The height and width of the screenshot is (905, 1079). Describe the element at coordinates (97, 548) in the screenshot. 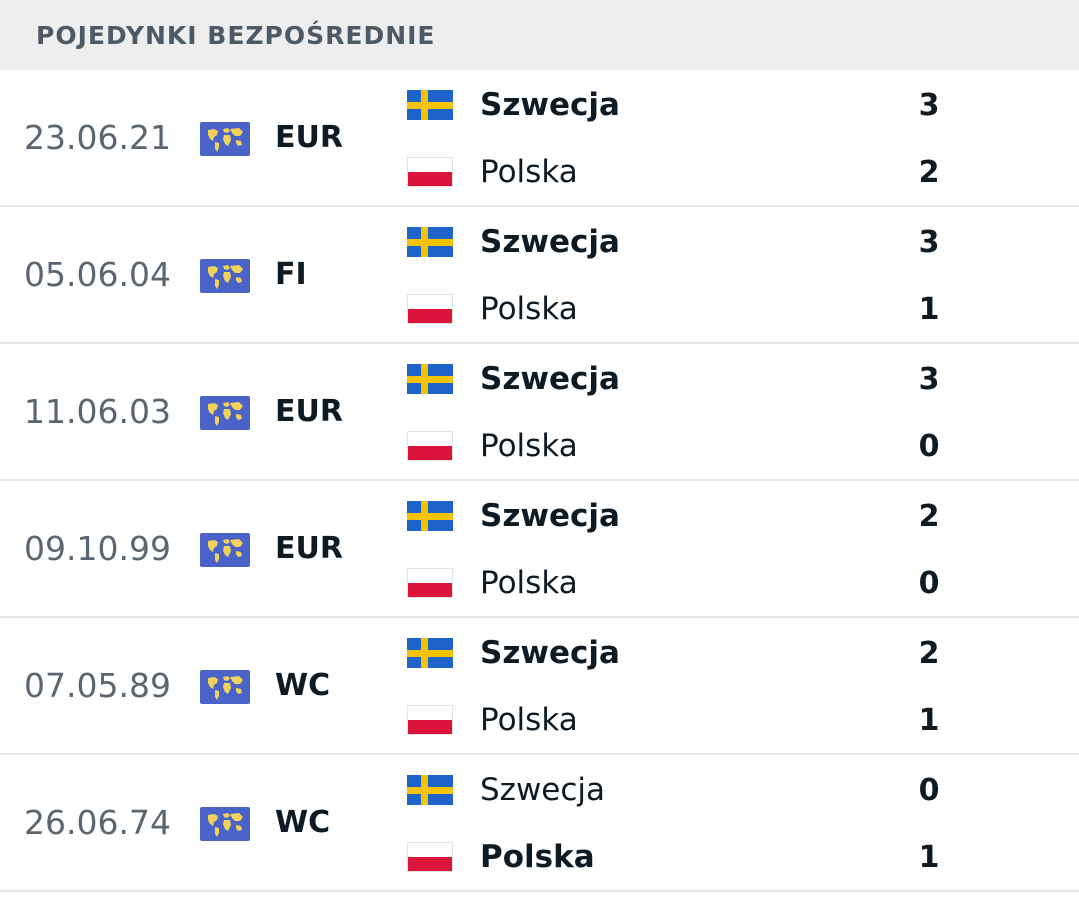

I see `match-date: 09.10.99` at that location.